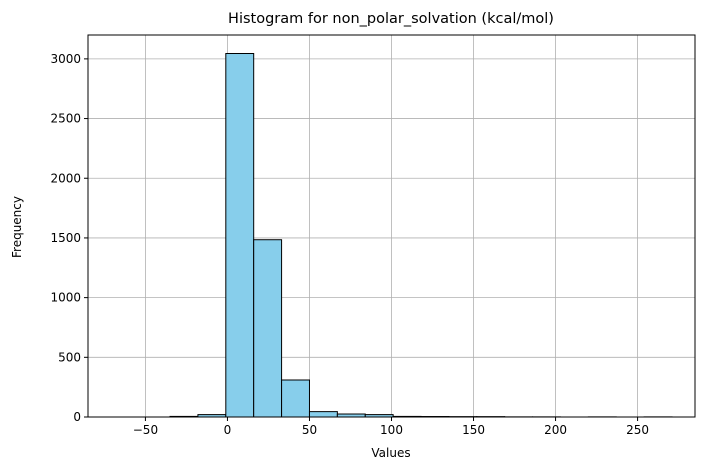 This screenshot has height=470, width=704. Describe the element at coordinates (637, 430) in the screenshot. I see `x-tick-label: 250` at that location.